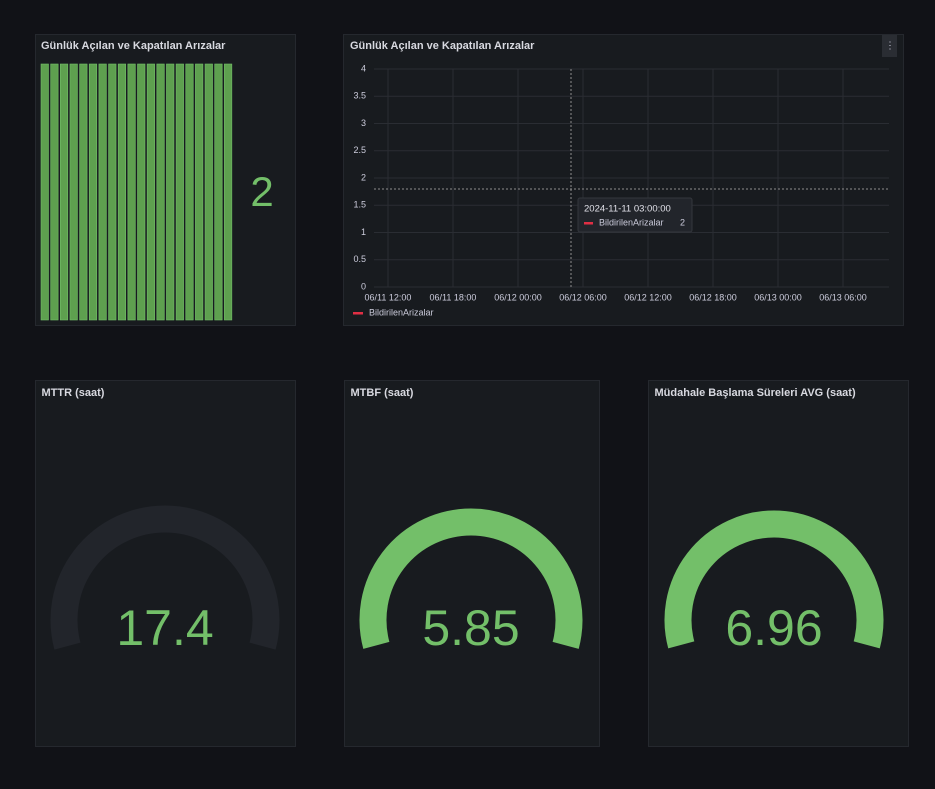  I want to click on y-tick-label: 1, so click(363, 232).